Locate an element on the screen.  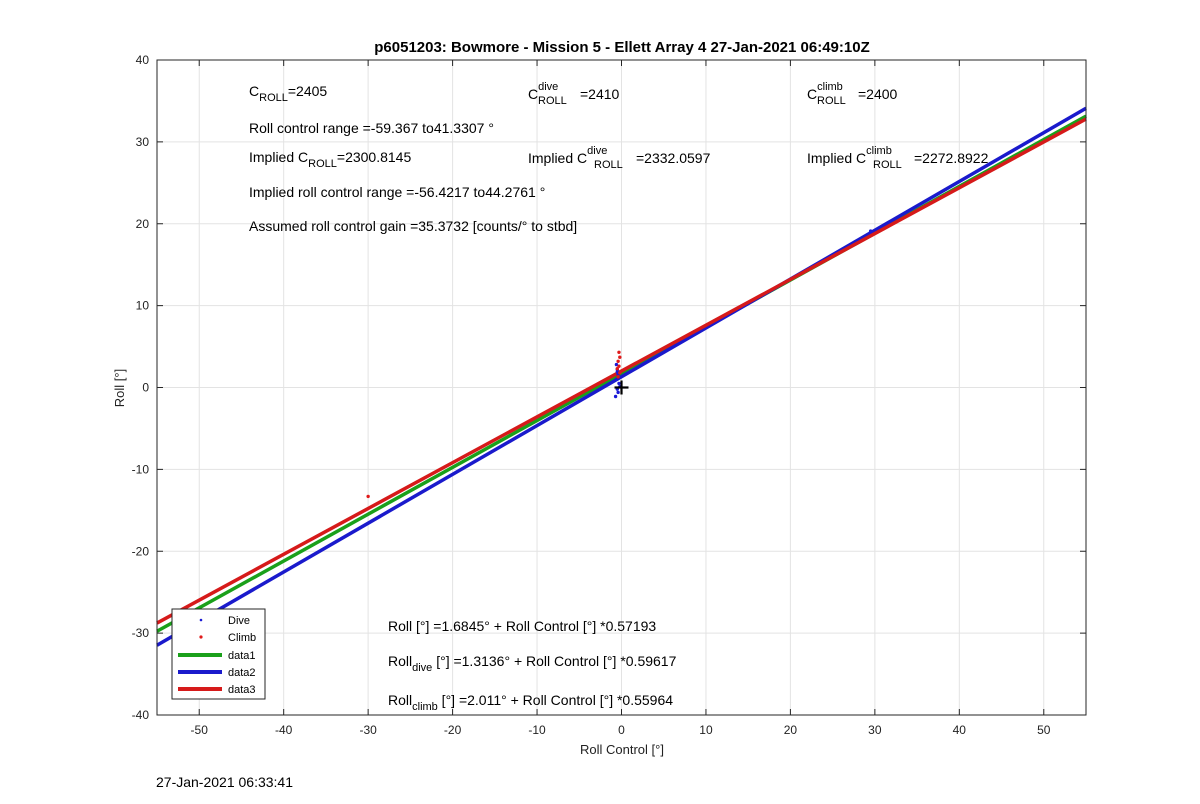
x-tick-label: 40 is located at coordinates (960, 730).